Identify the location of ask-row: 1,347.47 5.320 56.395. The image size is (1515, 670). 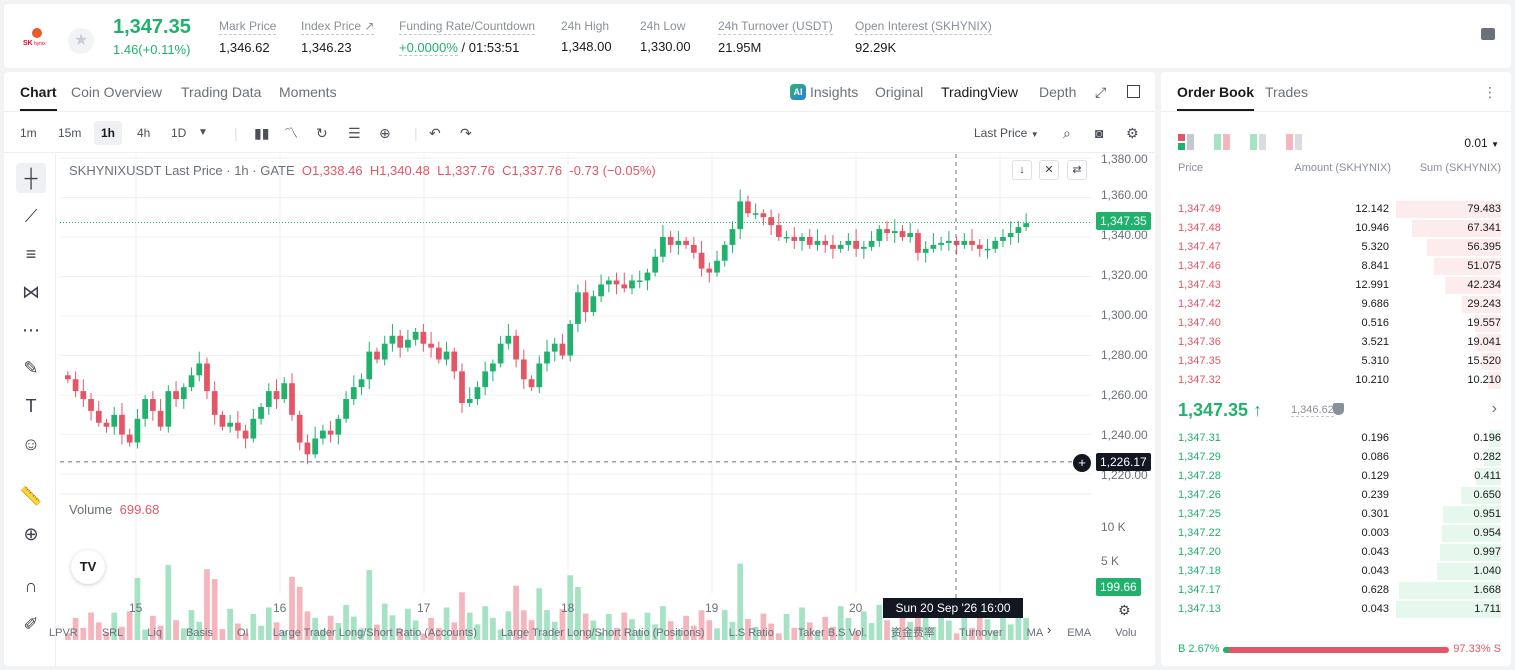
(1336, 247).